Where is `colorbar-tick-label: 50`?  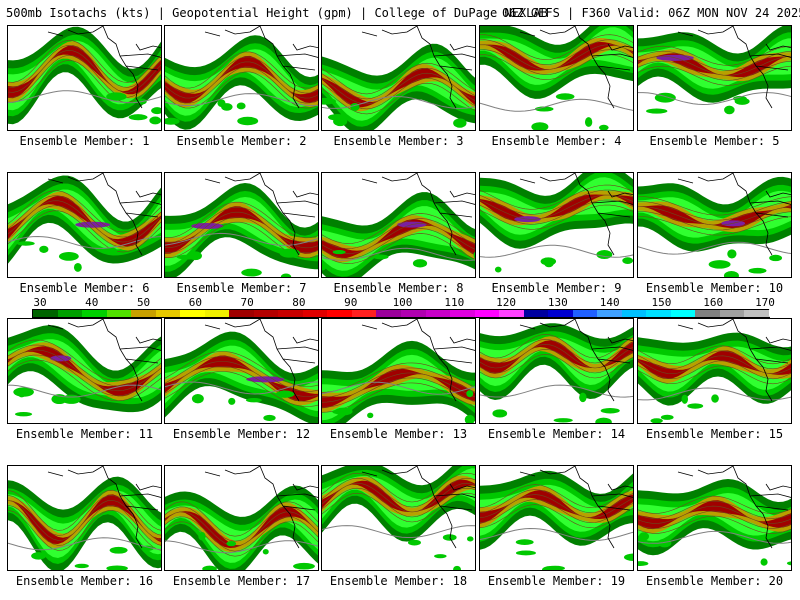
colorbar-tick-label: 50 is located at coordinates (143, 302).